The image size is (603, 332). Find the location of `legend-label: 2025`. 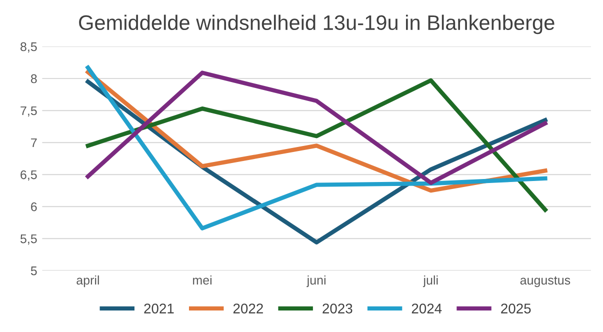

legend-label: 2025 is located at coordinates (516, 309).